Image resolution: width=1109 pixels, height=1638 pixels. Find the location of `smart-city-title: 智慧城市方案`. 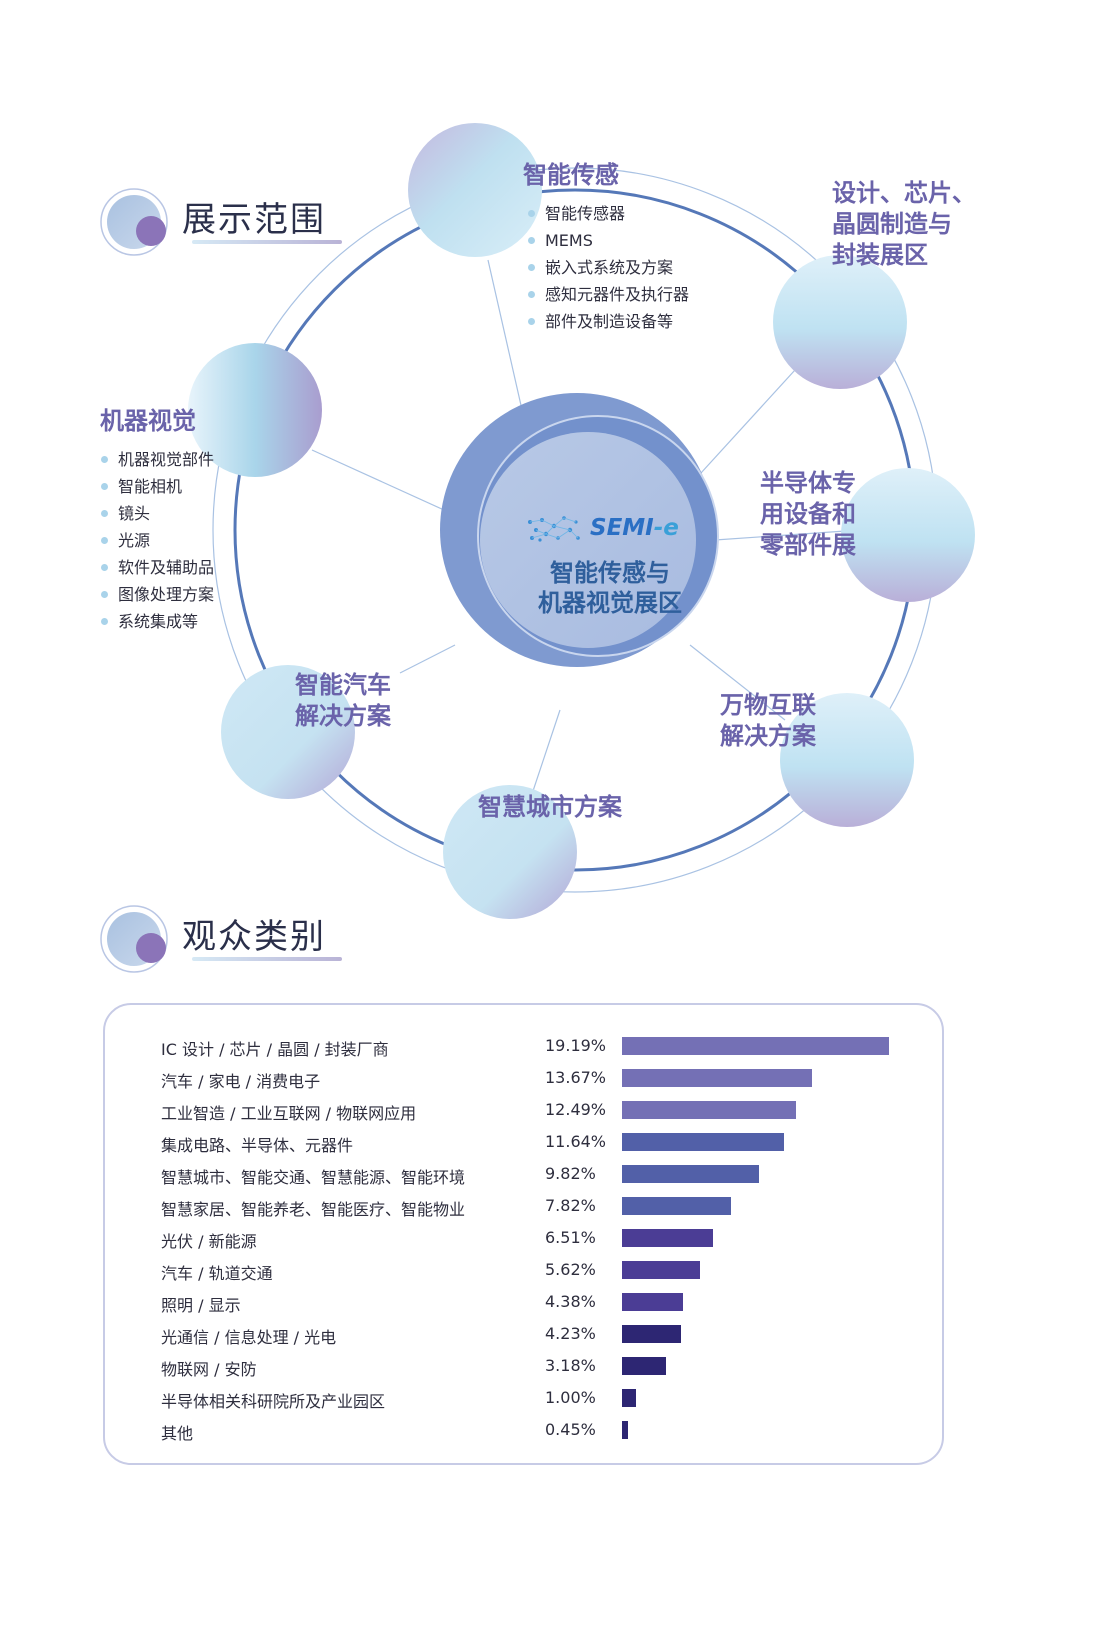

smart-city-title: 智慧城市方案 is located at coordinates (550, 807).